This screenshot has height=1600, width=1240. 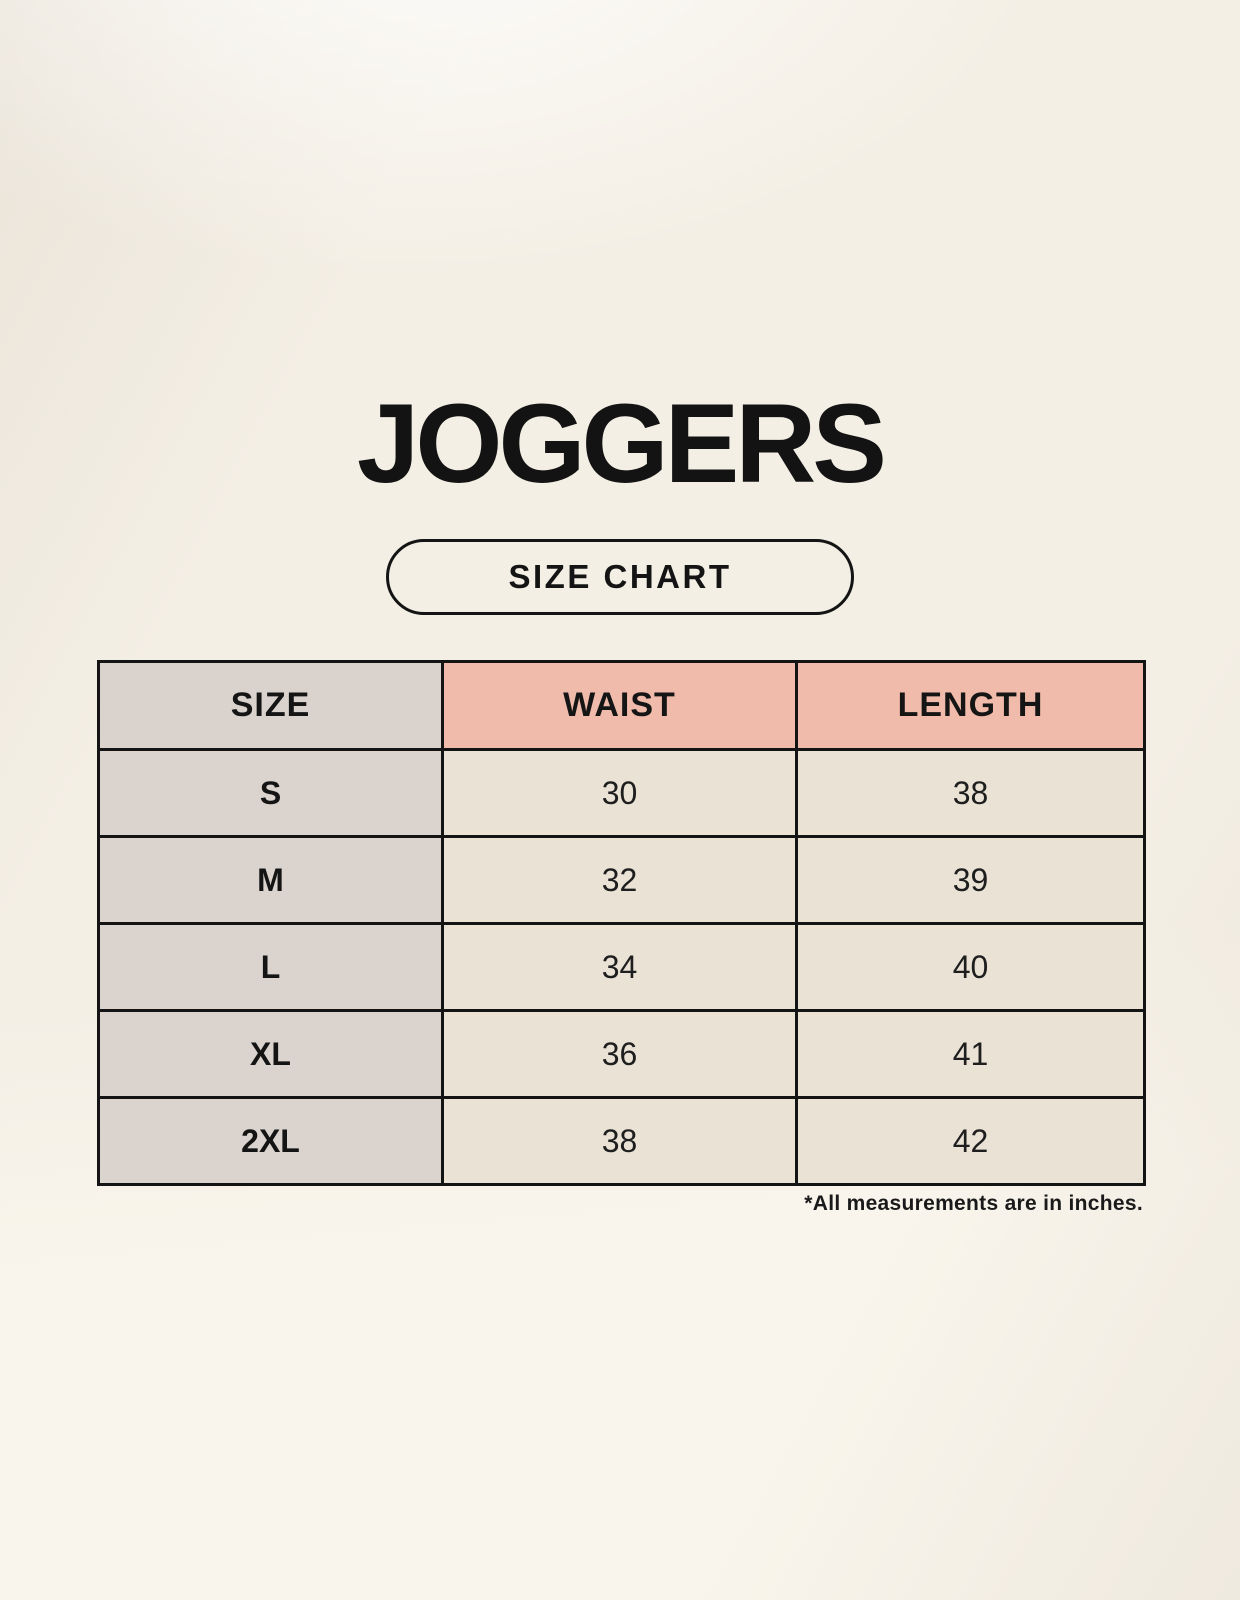 I want to click on table-row: XL 36 41, so click(x=621, y=1054).